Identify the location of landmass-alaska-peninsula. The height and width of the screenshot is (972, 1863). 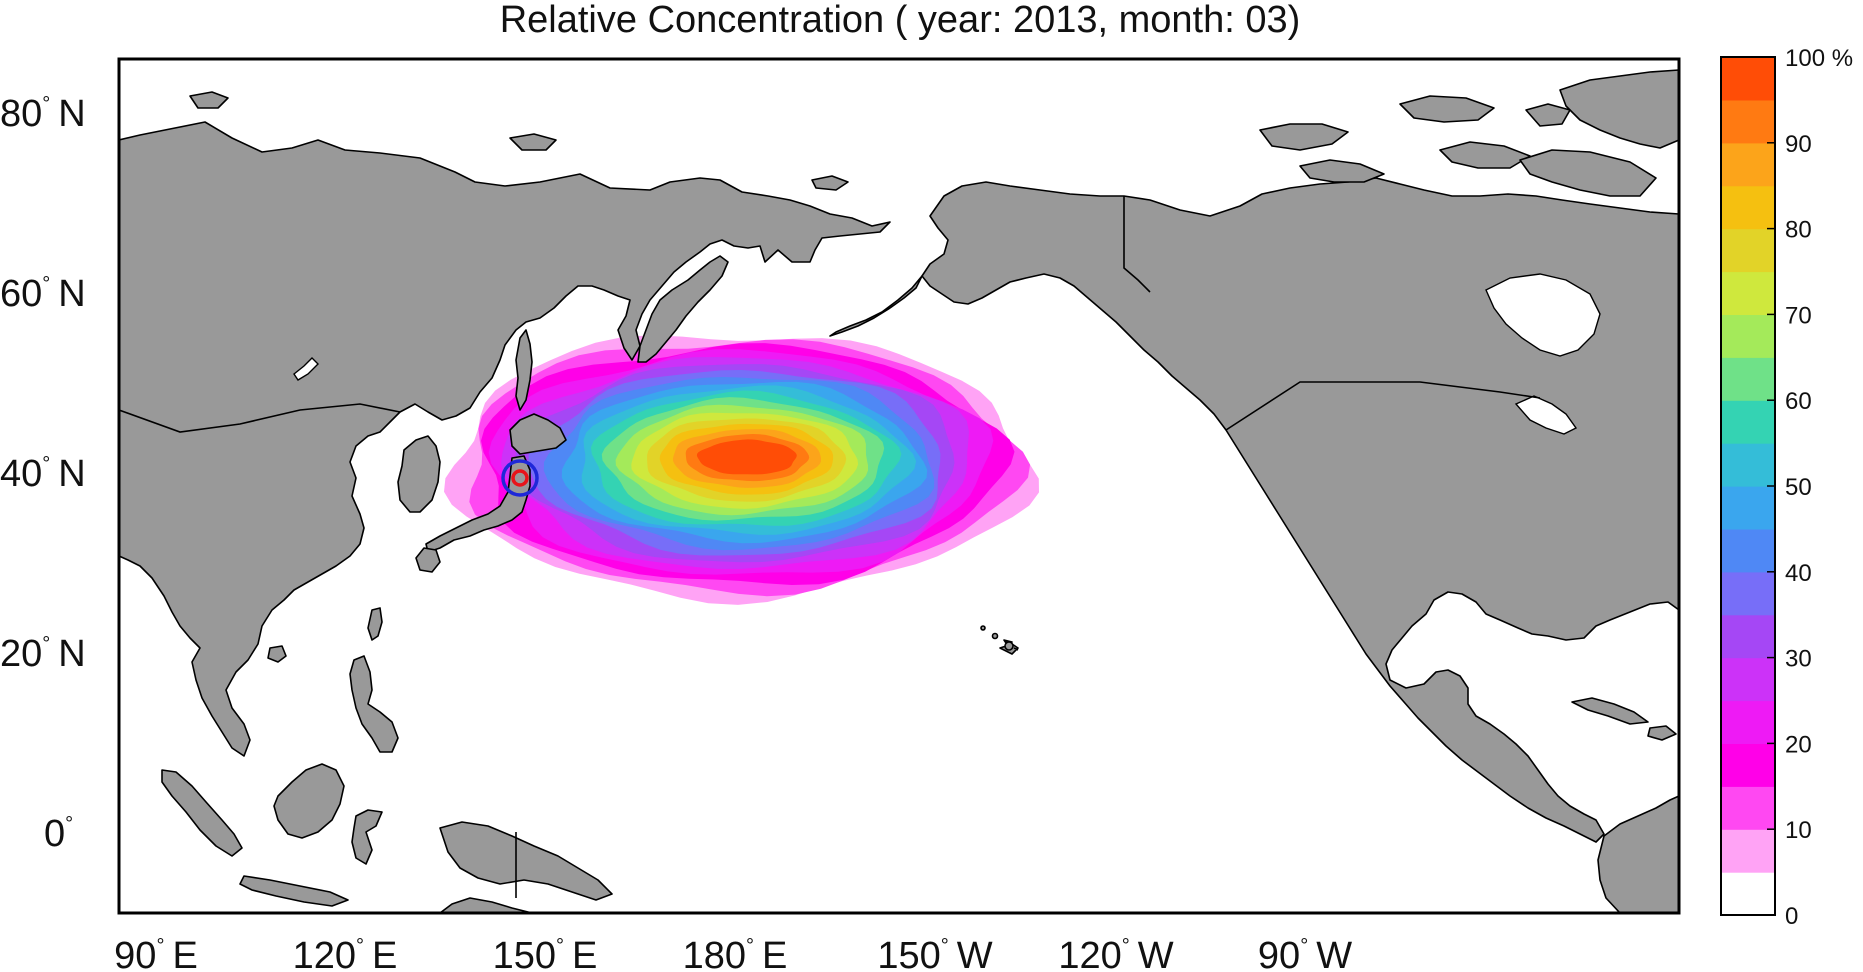
(876, 306).